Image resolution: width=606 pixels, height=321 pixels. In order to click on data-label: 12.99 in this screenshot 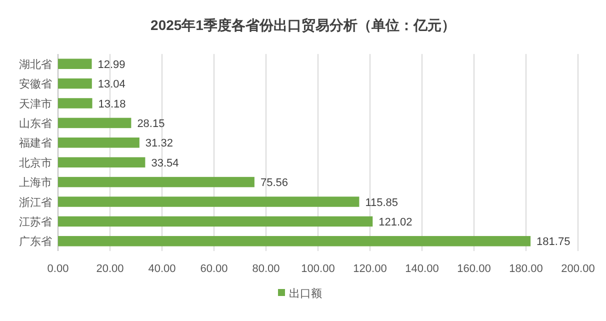, I will do `click(112, 64)`.